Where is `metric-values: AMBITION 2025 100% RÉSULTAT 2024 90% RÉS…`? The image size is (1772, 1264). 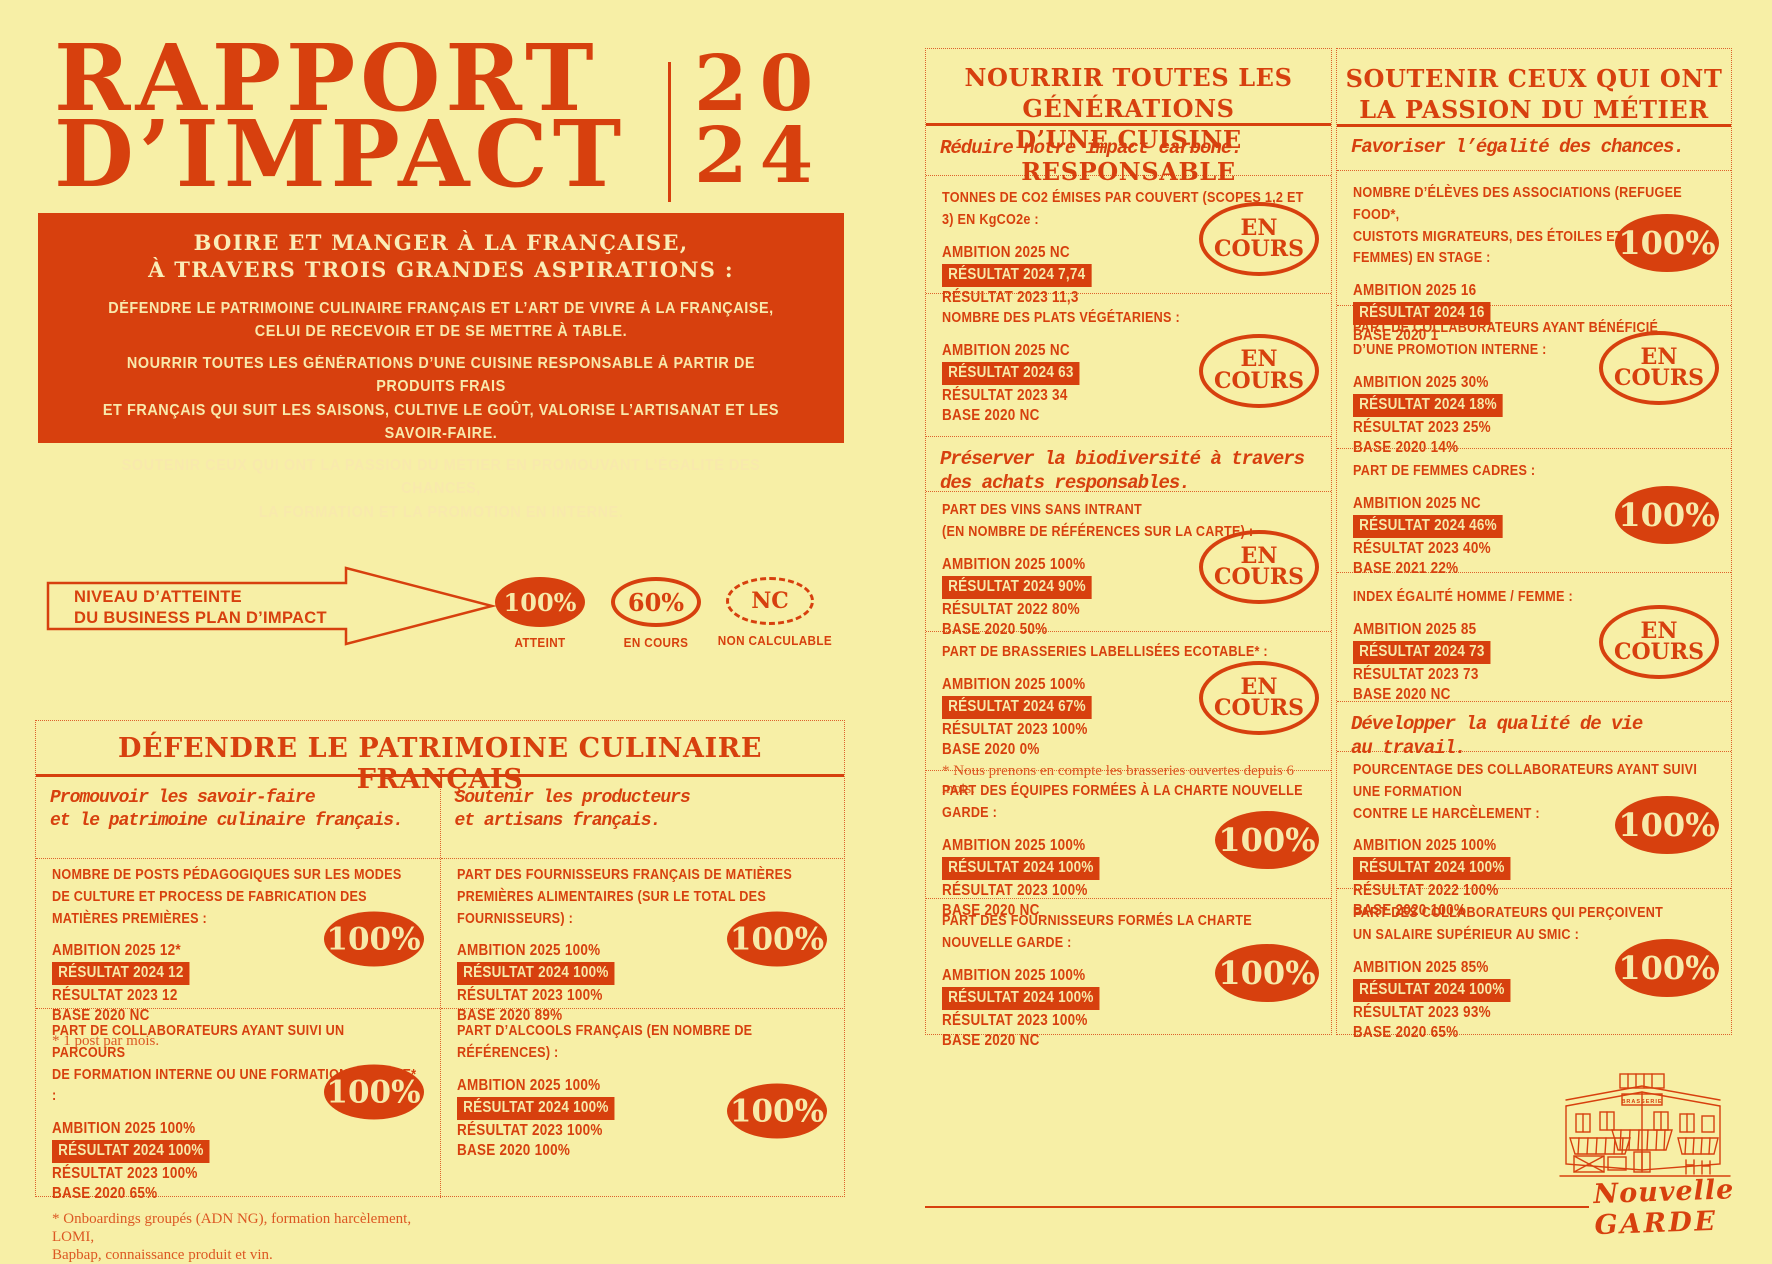
metric-values: AMBITION 2025 100% RÉSULTAT 2024 90% RÉS… is located at coordinates (1127, 597).